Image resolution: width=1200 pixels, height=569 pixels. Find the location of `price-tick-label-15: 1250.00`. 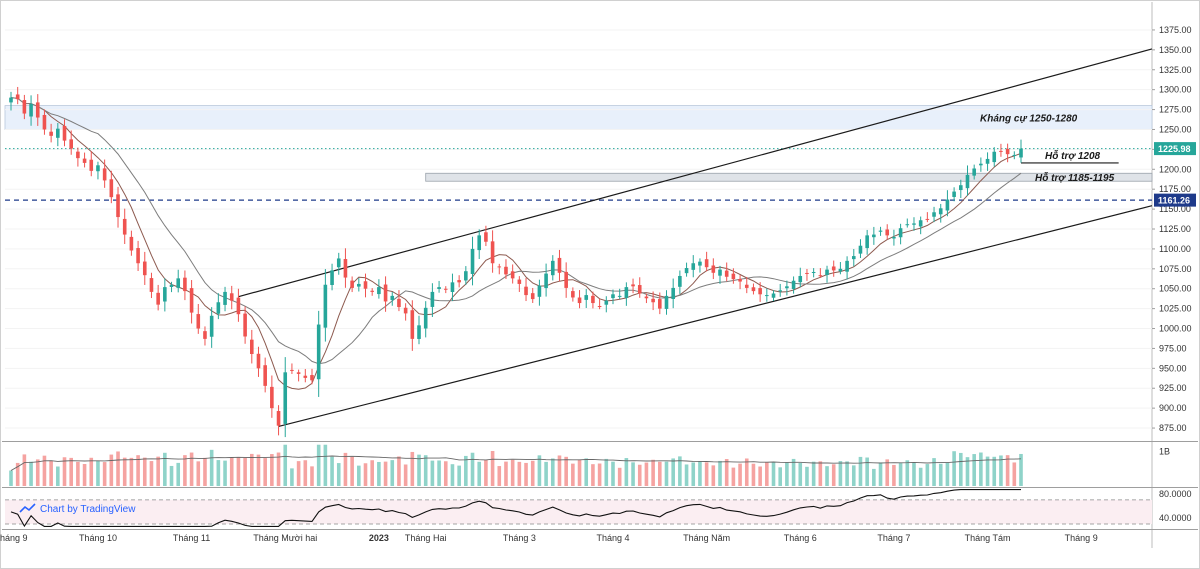

price-tick-label-15: 1250.00 is located at coordinates (1175, 129).